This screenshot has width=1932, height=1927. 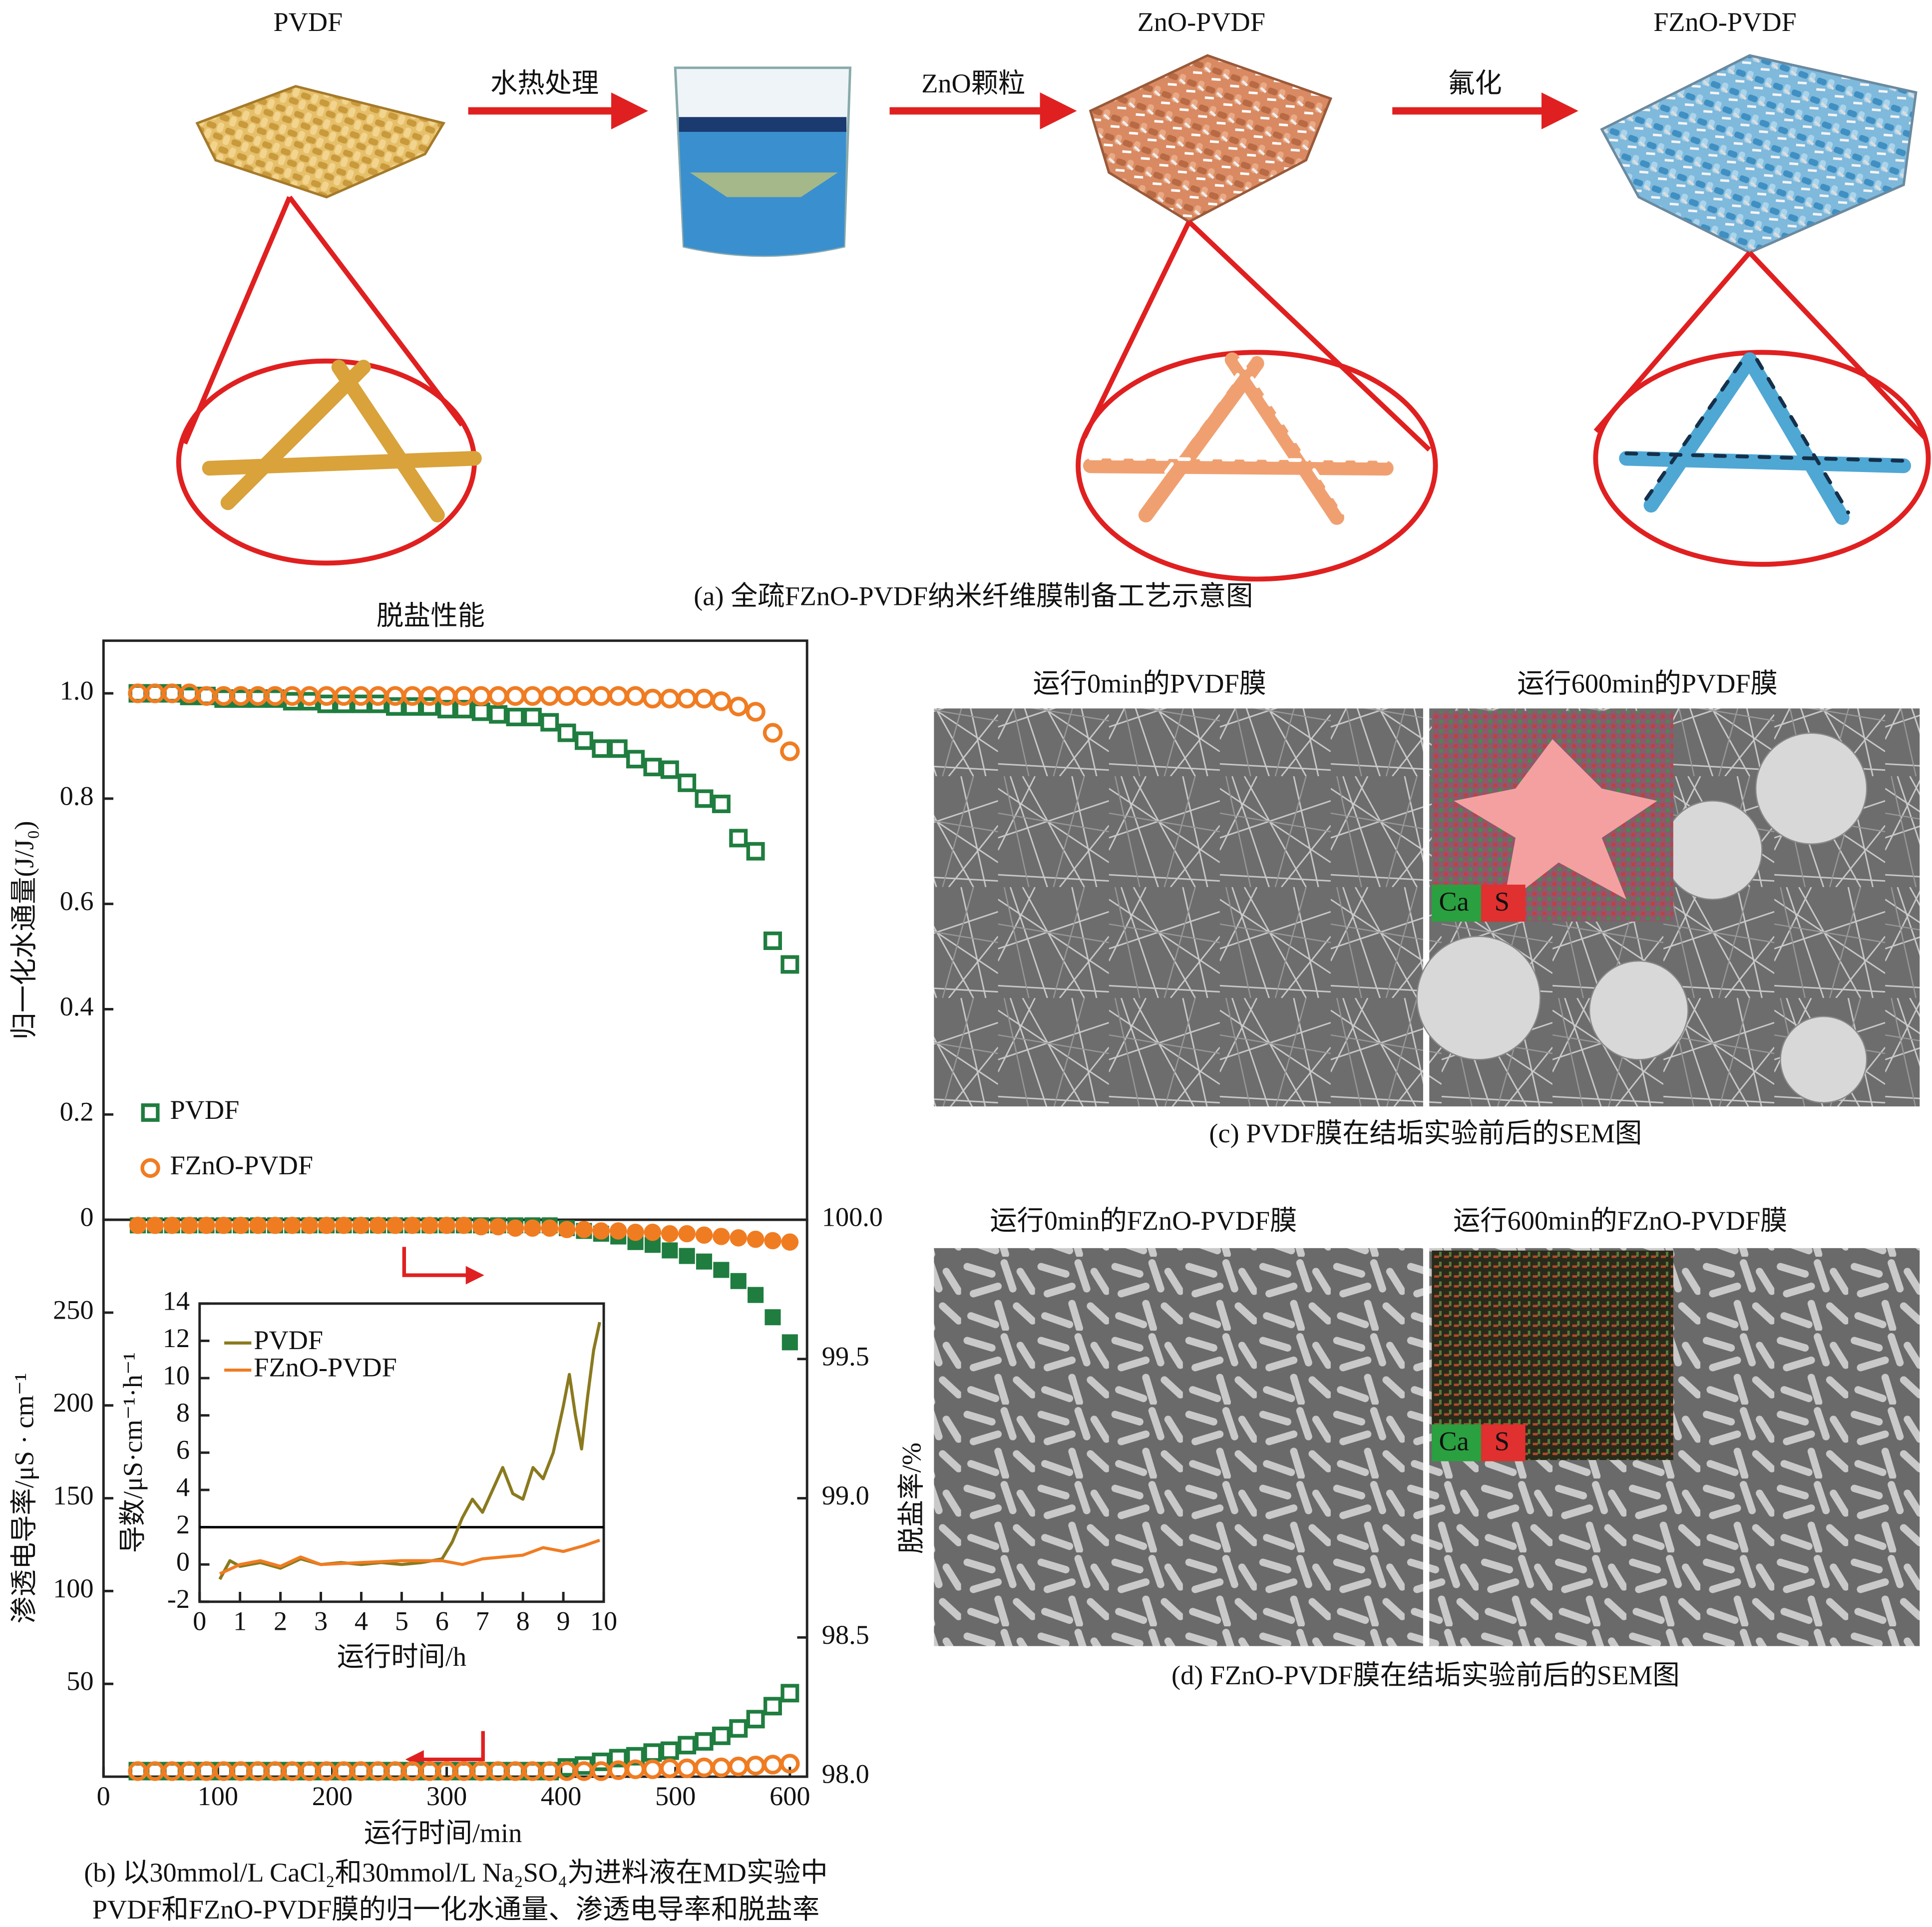 I want to click on y-tick-label: 0.2, so click(x=77, y=1112).